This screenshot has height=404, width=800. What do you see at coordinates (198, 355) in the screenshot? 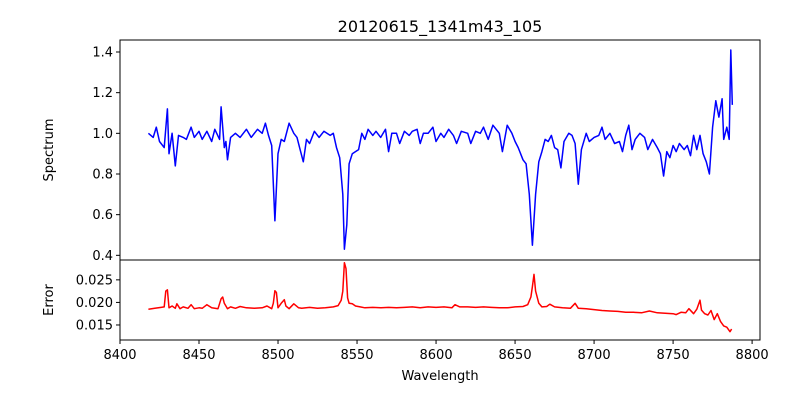
I see `x-tick-label: 8450` at bounding box center [198, 355].